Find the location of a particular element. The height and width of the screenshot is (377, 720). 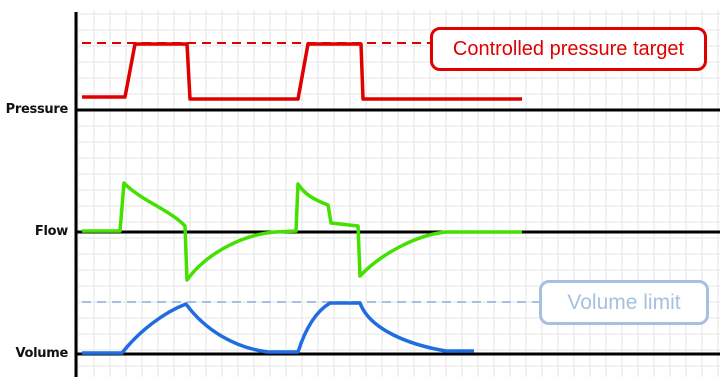

volume-waveform is located at coordinates (278, 328).